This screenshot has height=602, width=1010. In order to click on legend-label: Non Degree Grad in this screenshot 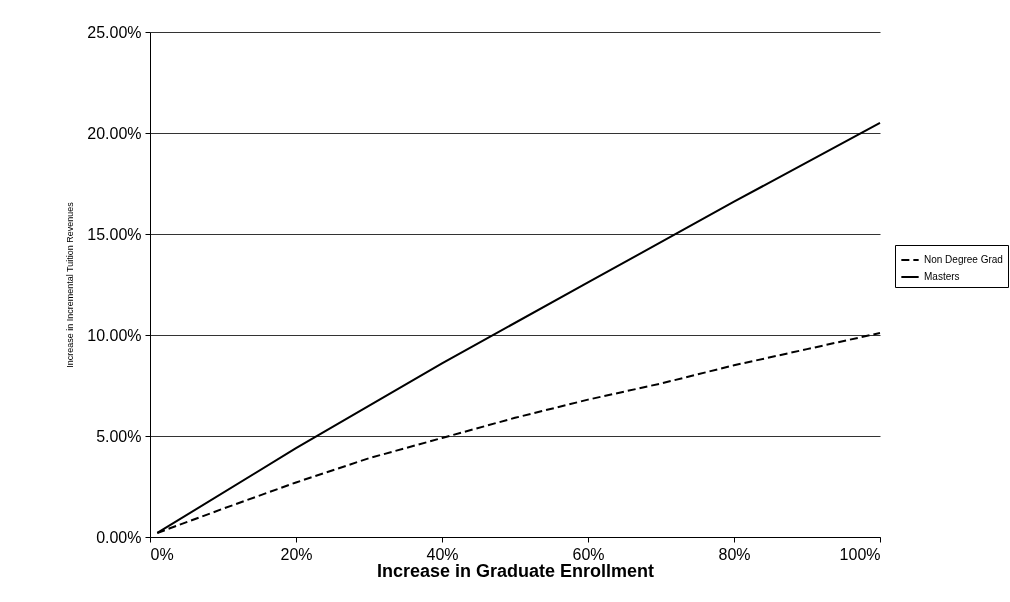, I will do `click(963, 259)`.